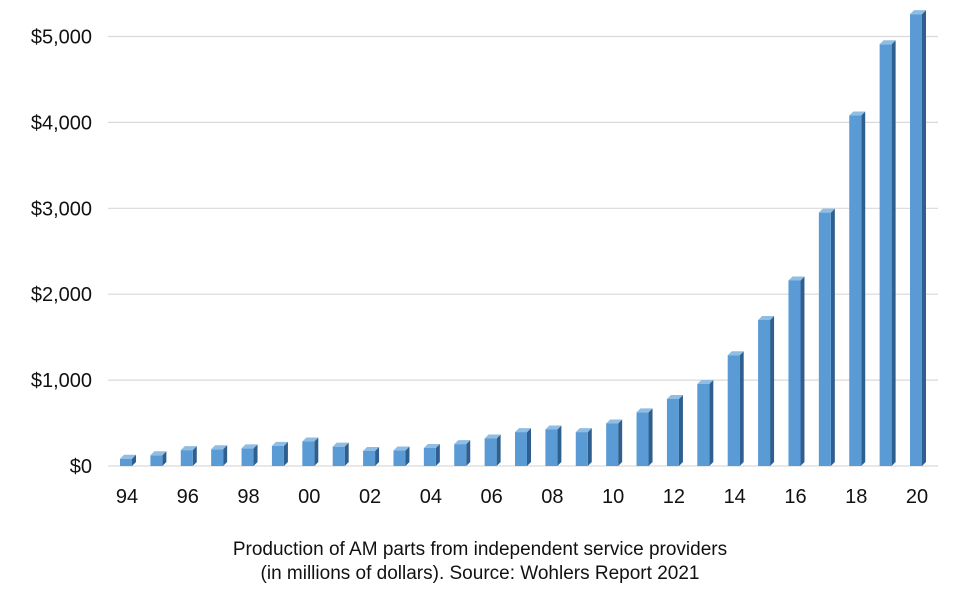 The width and height of the screenshot is (960, 600). Describe the element at coordinates (61, 381) in the screenshot. I see `y-tick-label: $1,000` at that location.